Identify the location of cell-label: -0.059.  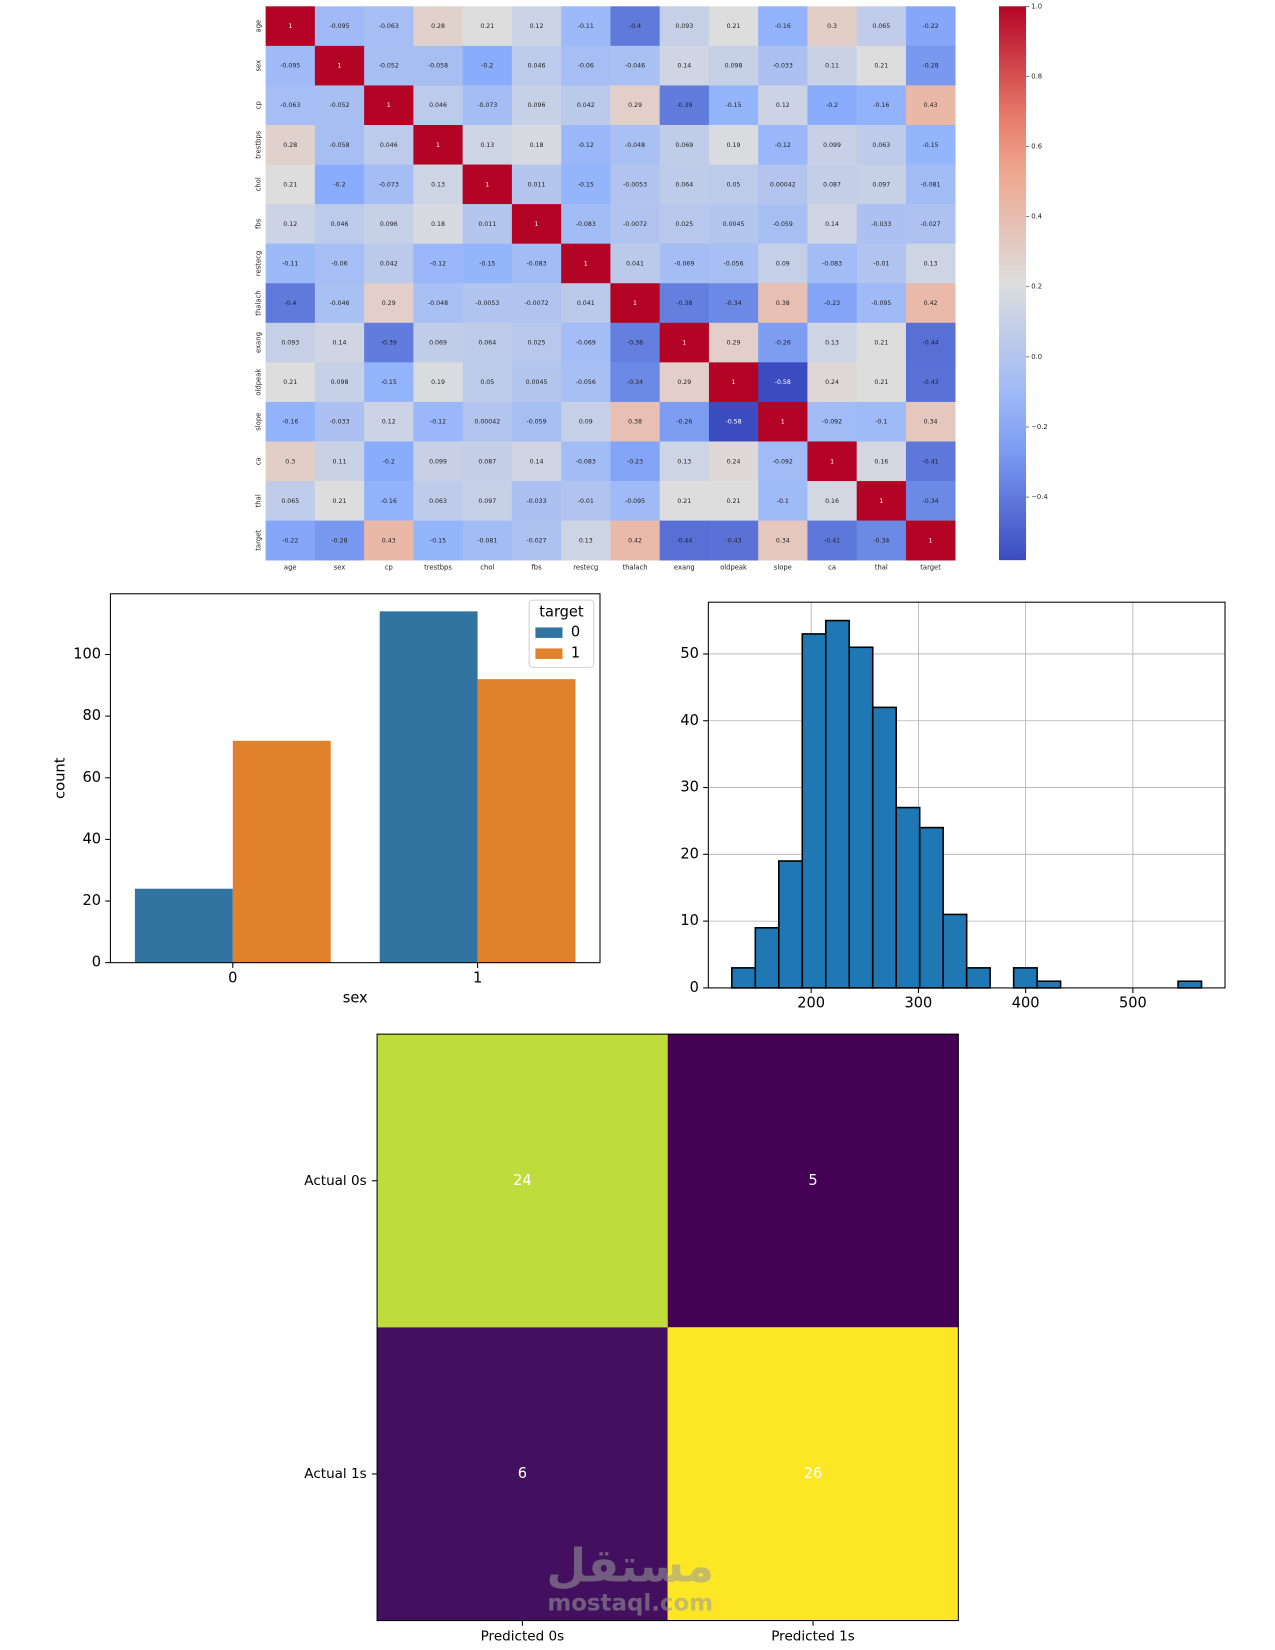
(783, 224).